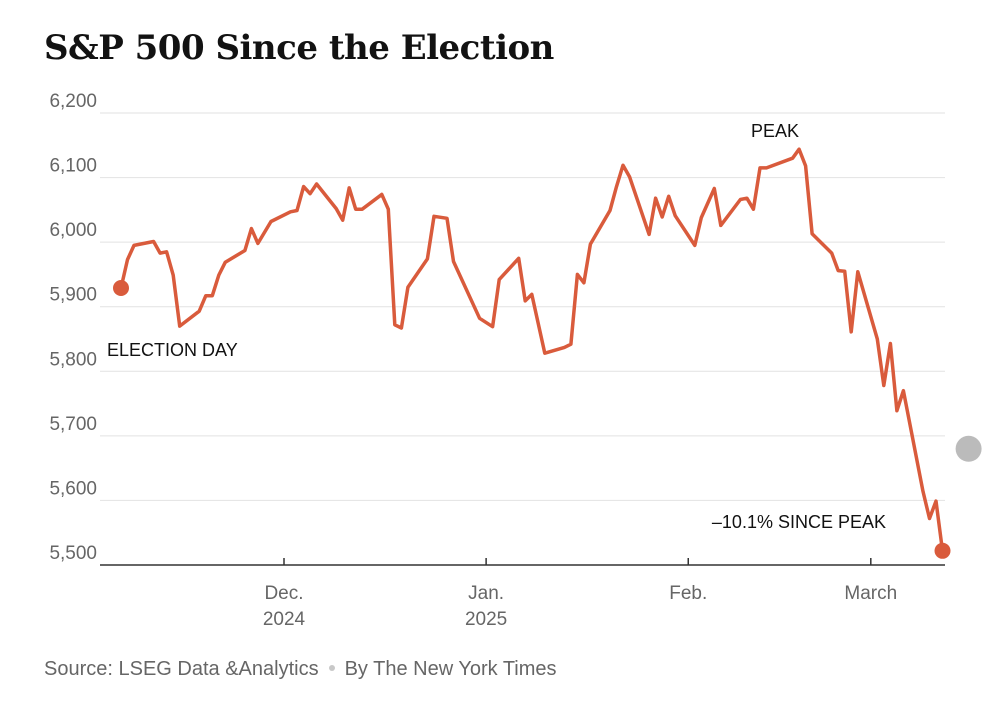 This screenshot has width=1000, height=707. What do you see at coordinates (580, 594) in the screenshot?
I see `x-axis: Dec. 2024 Jan. 2025 Feb. March` at bounding box center [580, 594].